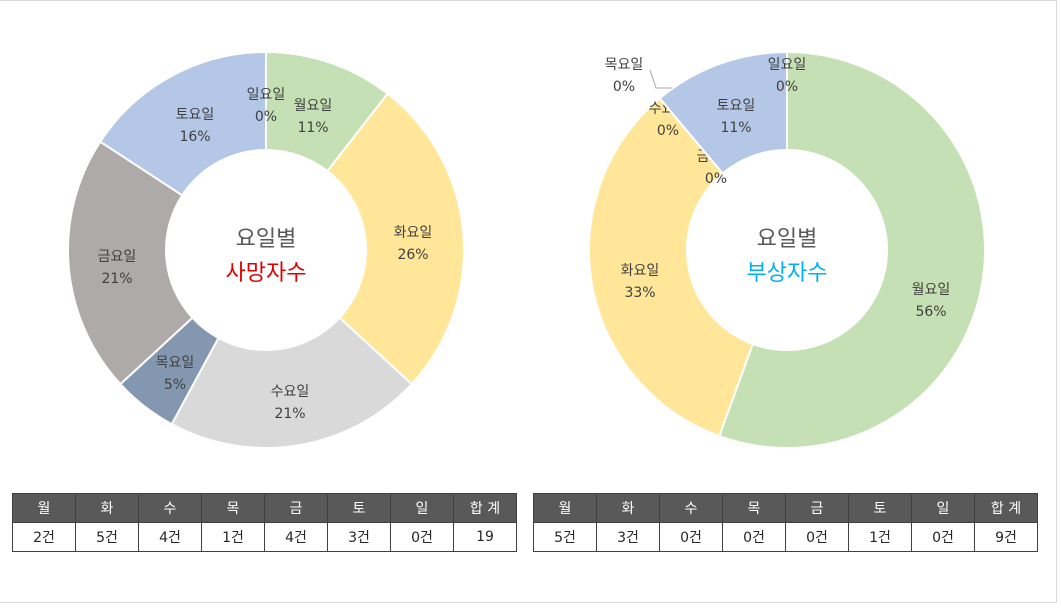 This screenshot has height=608, width=1061. What do you see at coordinates (175, 385) in the screenshot?
I see `slice-percent: 5%` at bounding box center [175, 385].